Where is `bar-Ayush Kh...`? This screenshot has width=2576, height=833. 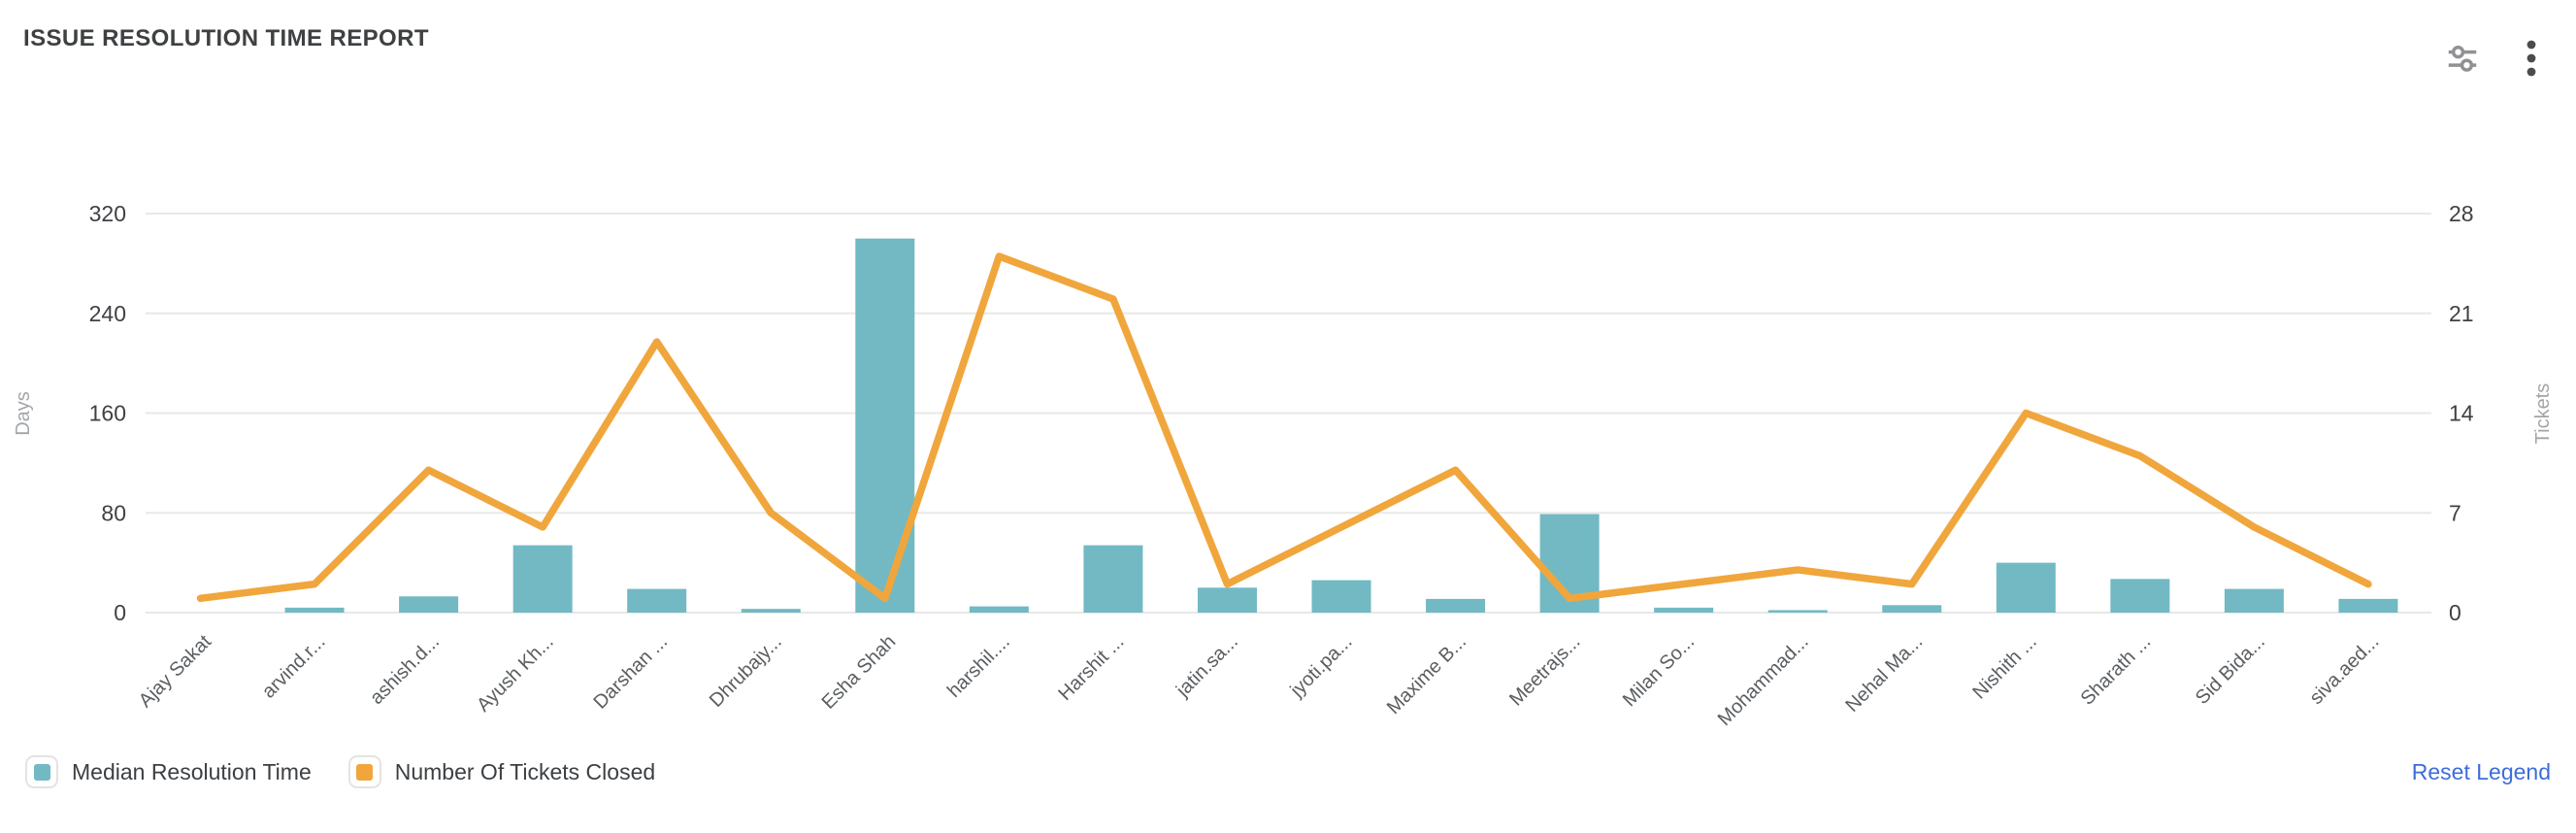
bar-Ayush Kh... is located at coordinates (542, 579).